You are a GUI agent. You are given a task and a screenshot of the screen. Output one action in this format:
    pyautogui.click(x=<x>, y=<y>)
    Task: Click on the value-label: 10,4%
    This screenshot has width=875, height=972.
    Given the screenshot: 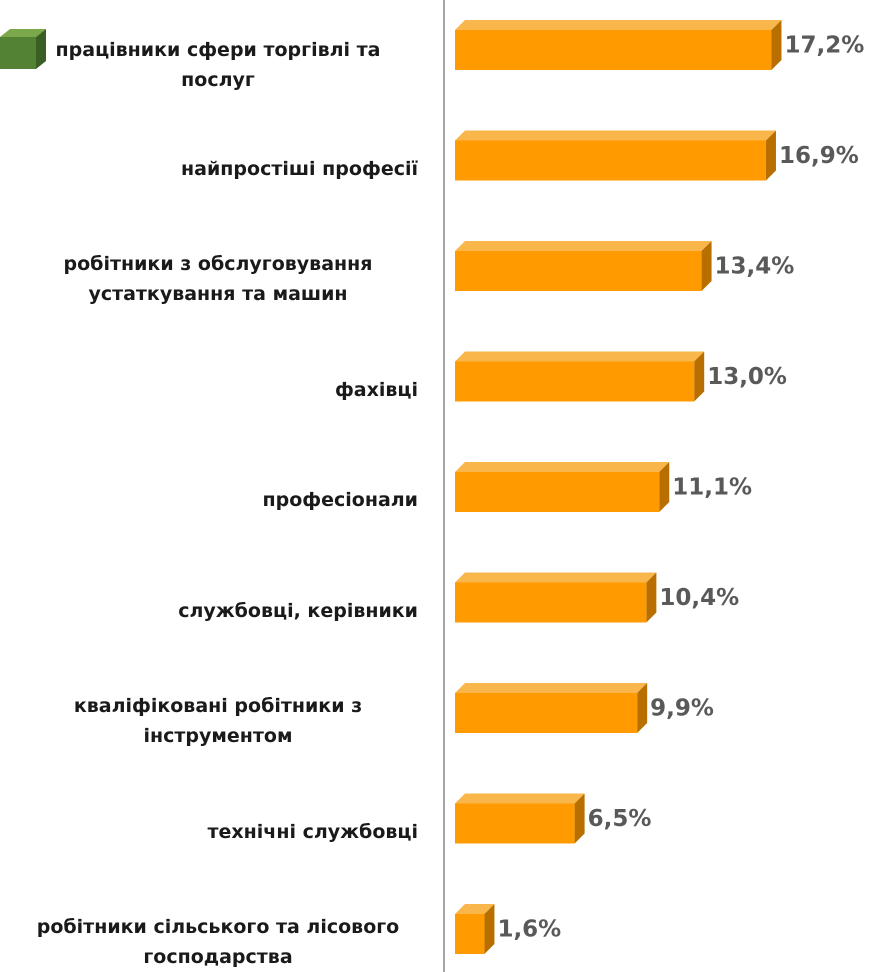 What is the action you would take?
    pyautogui.click(x=699, y=598)
    